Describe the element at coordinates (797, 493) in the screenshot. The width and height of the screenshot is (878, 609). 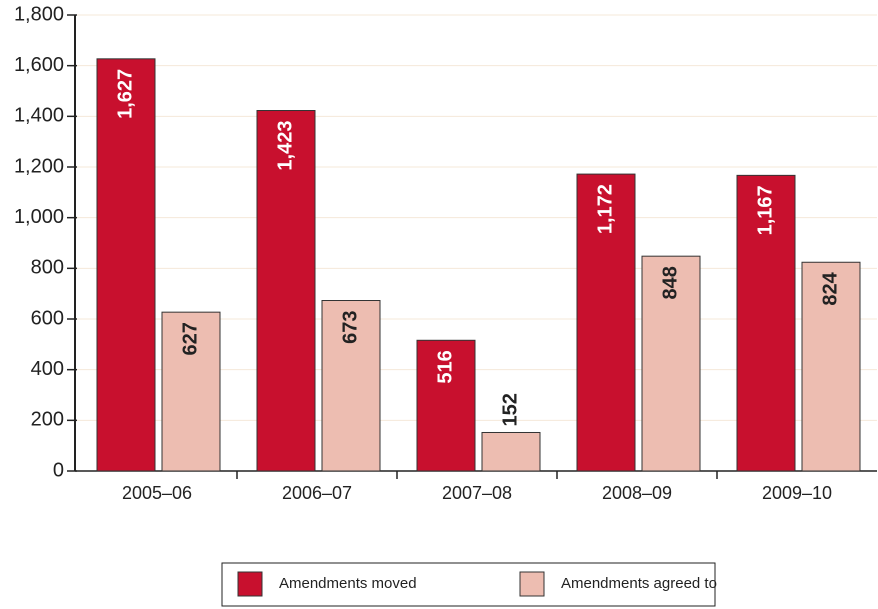
I see `x-tick-label: 2009–10` at that location.